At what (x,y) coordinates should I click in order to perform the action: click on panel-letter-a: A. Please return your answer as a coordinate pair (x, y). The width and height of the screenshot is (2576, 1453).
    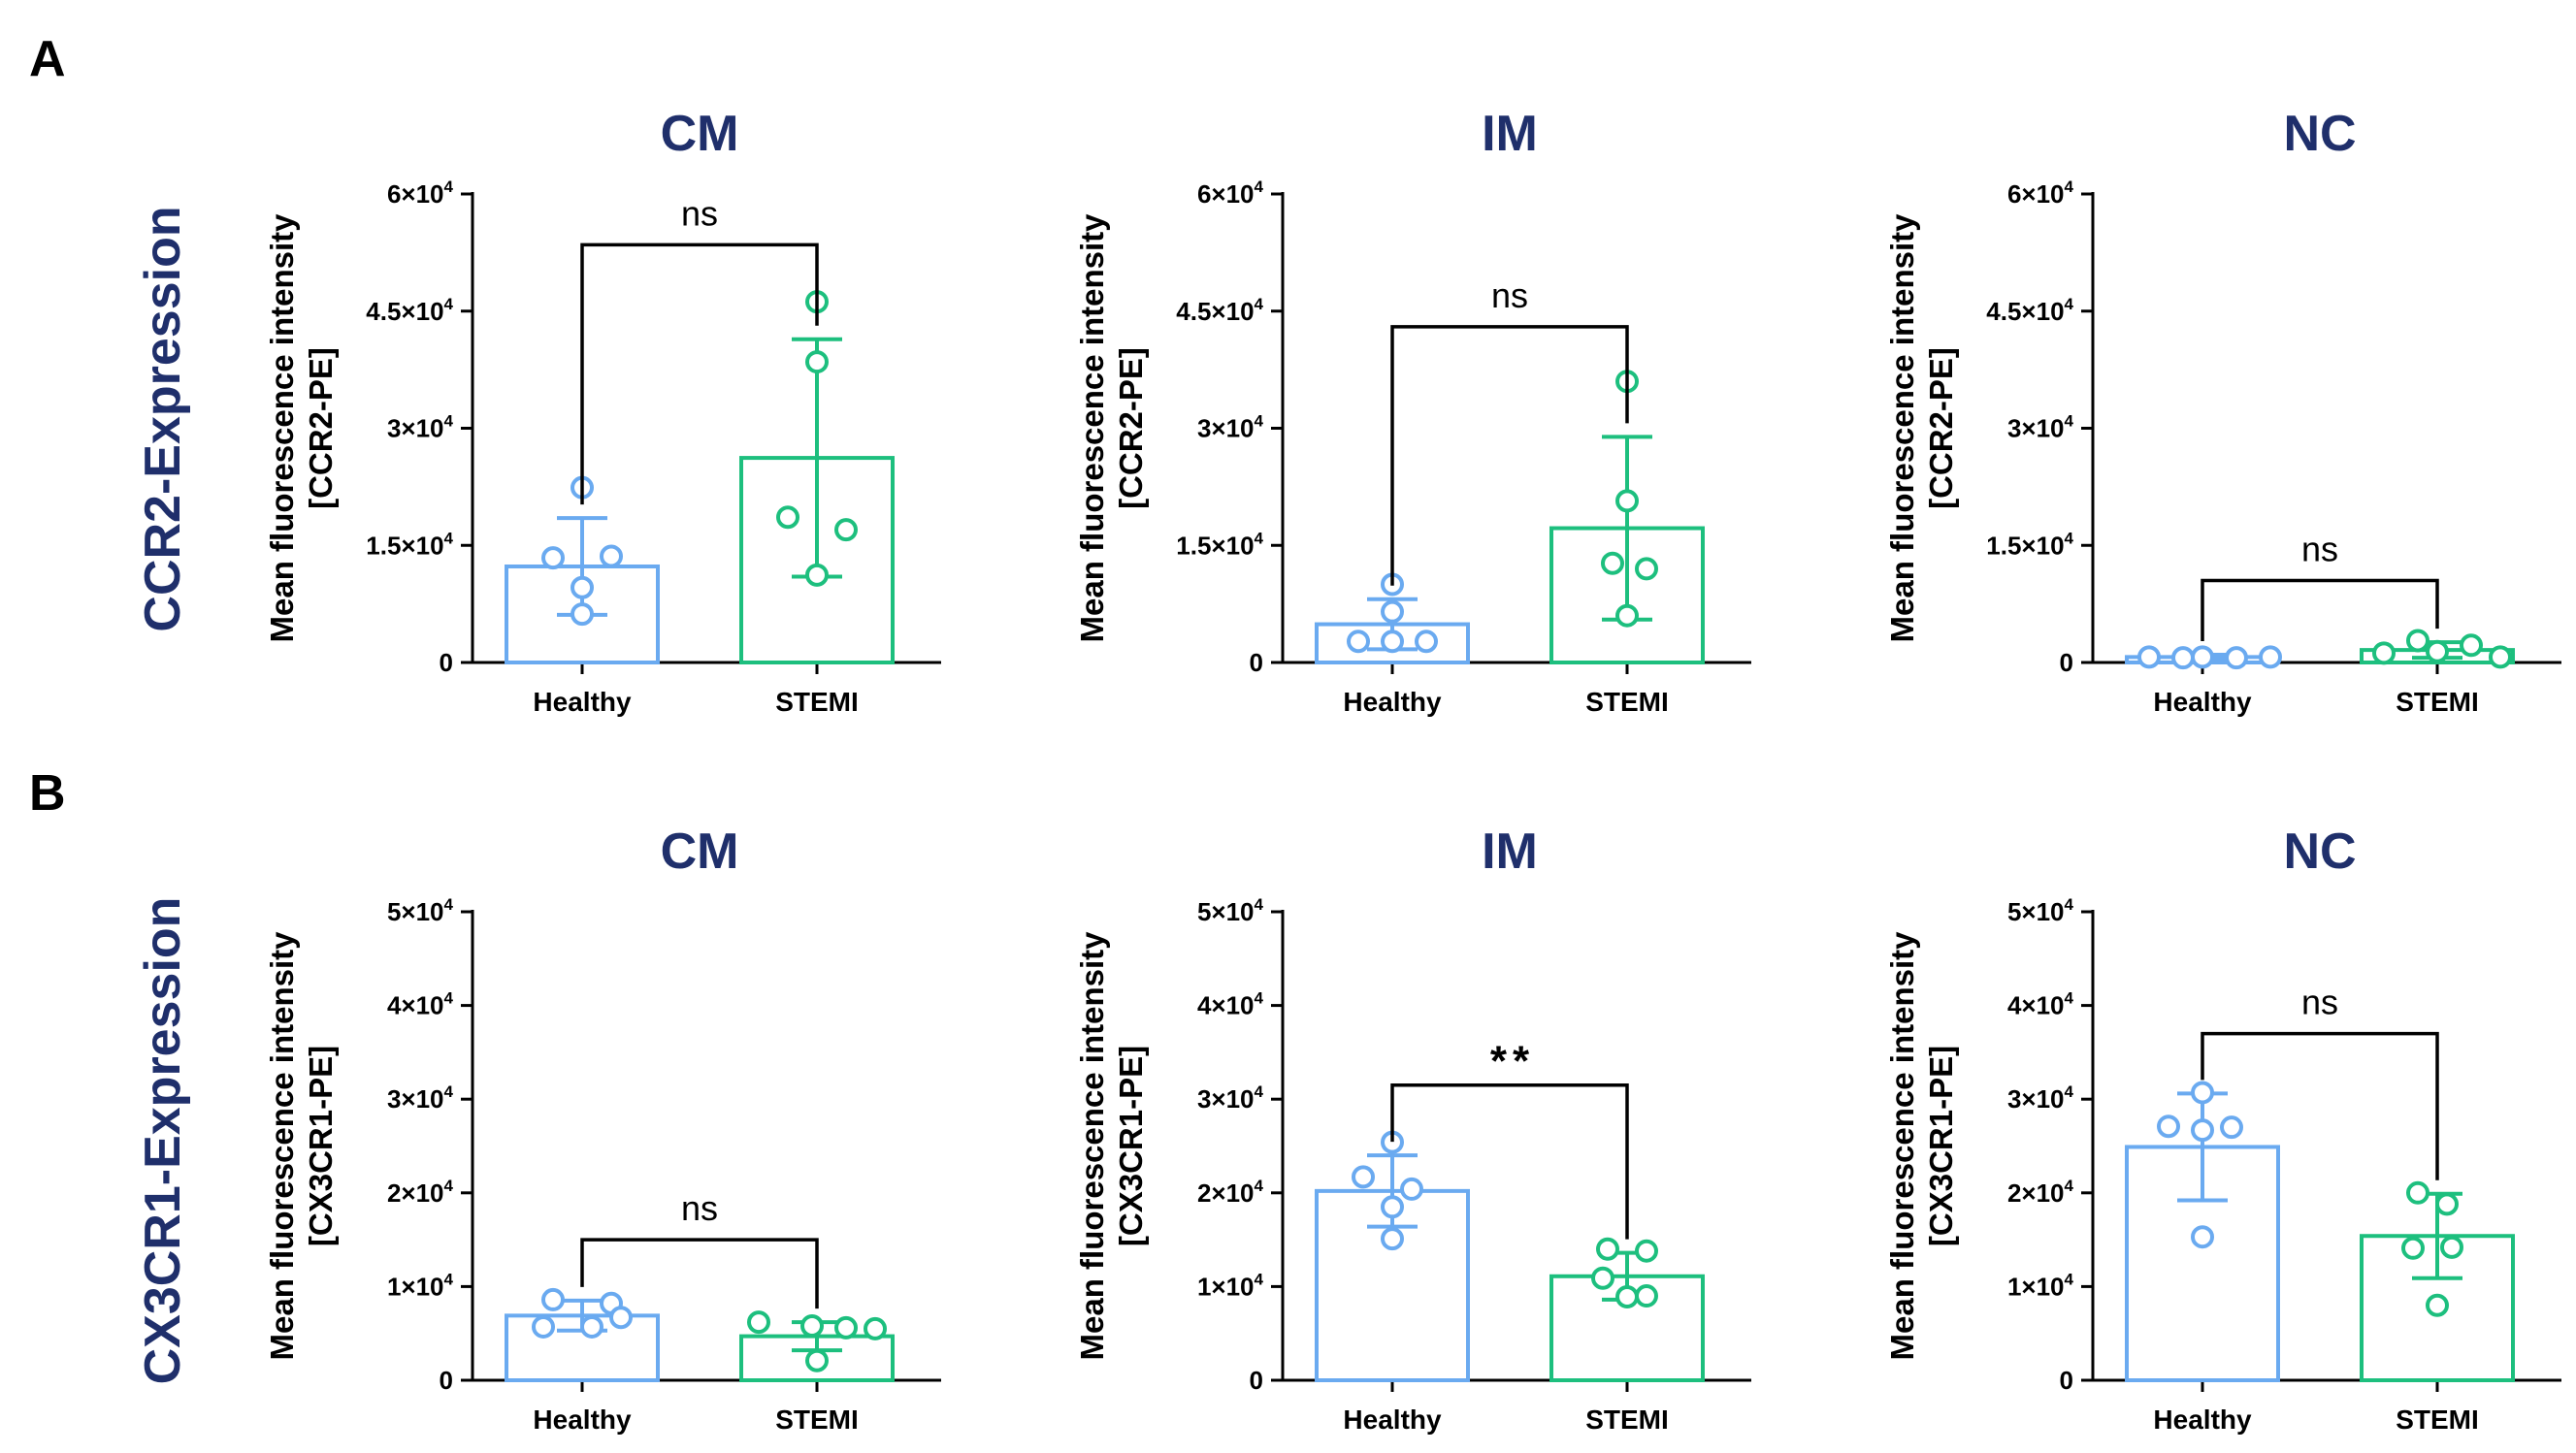
    Looking at the image, I should click on (47, 59).